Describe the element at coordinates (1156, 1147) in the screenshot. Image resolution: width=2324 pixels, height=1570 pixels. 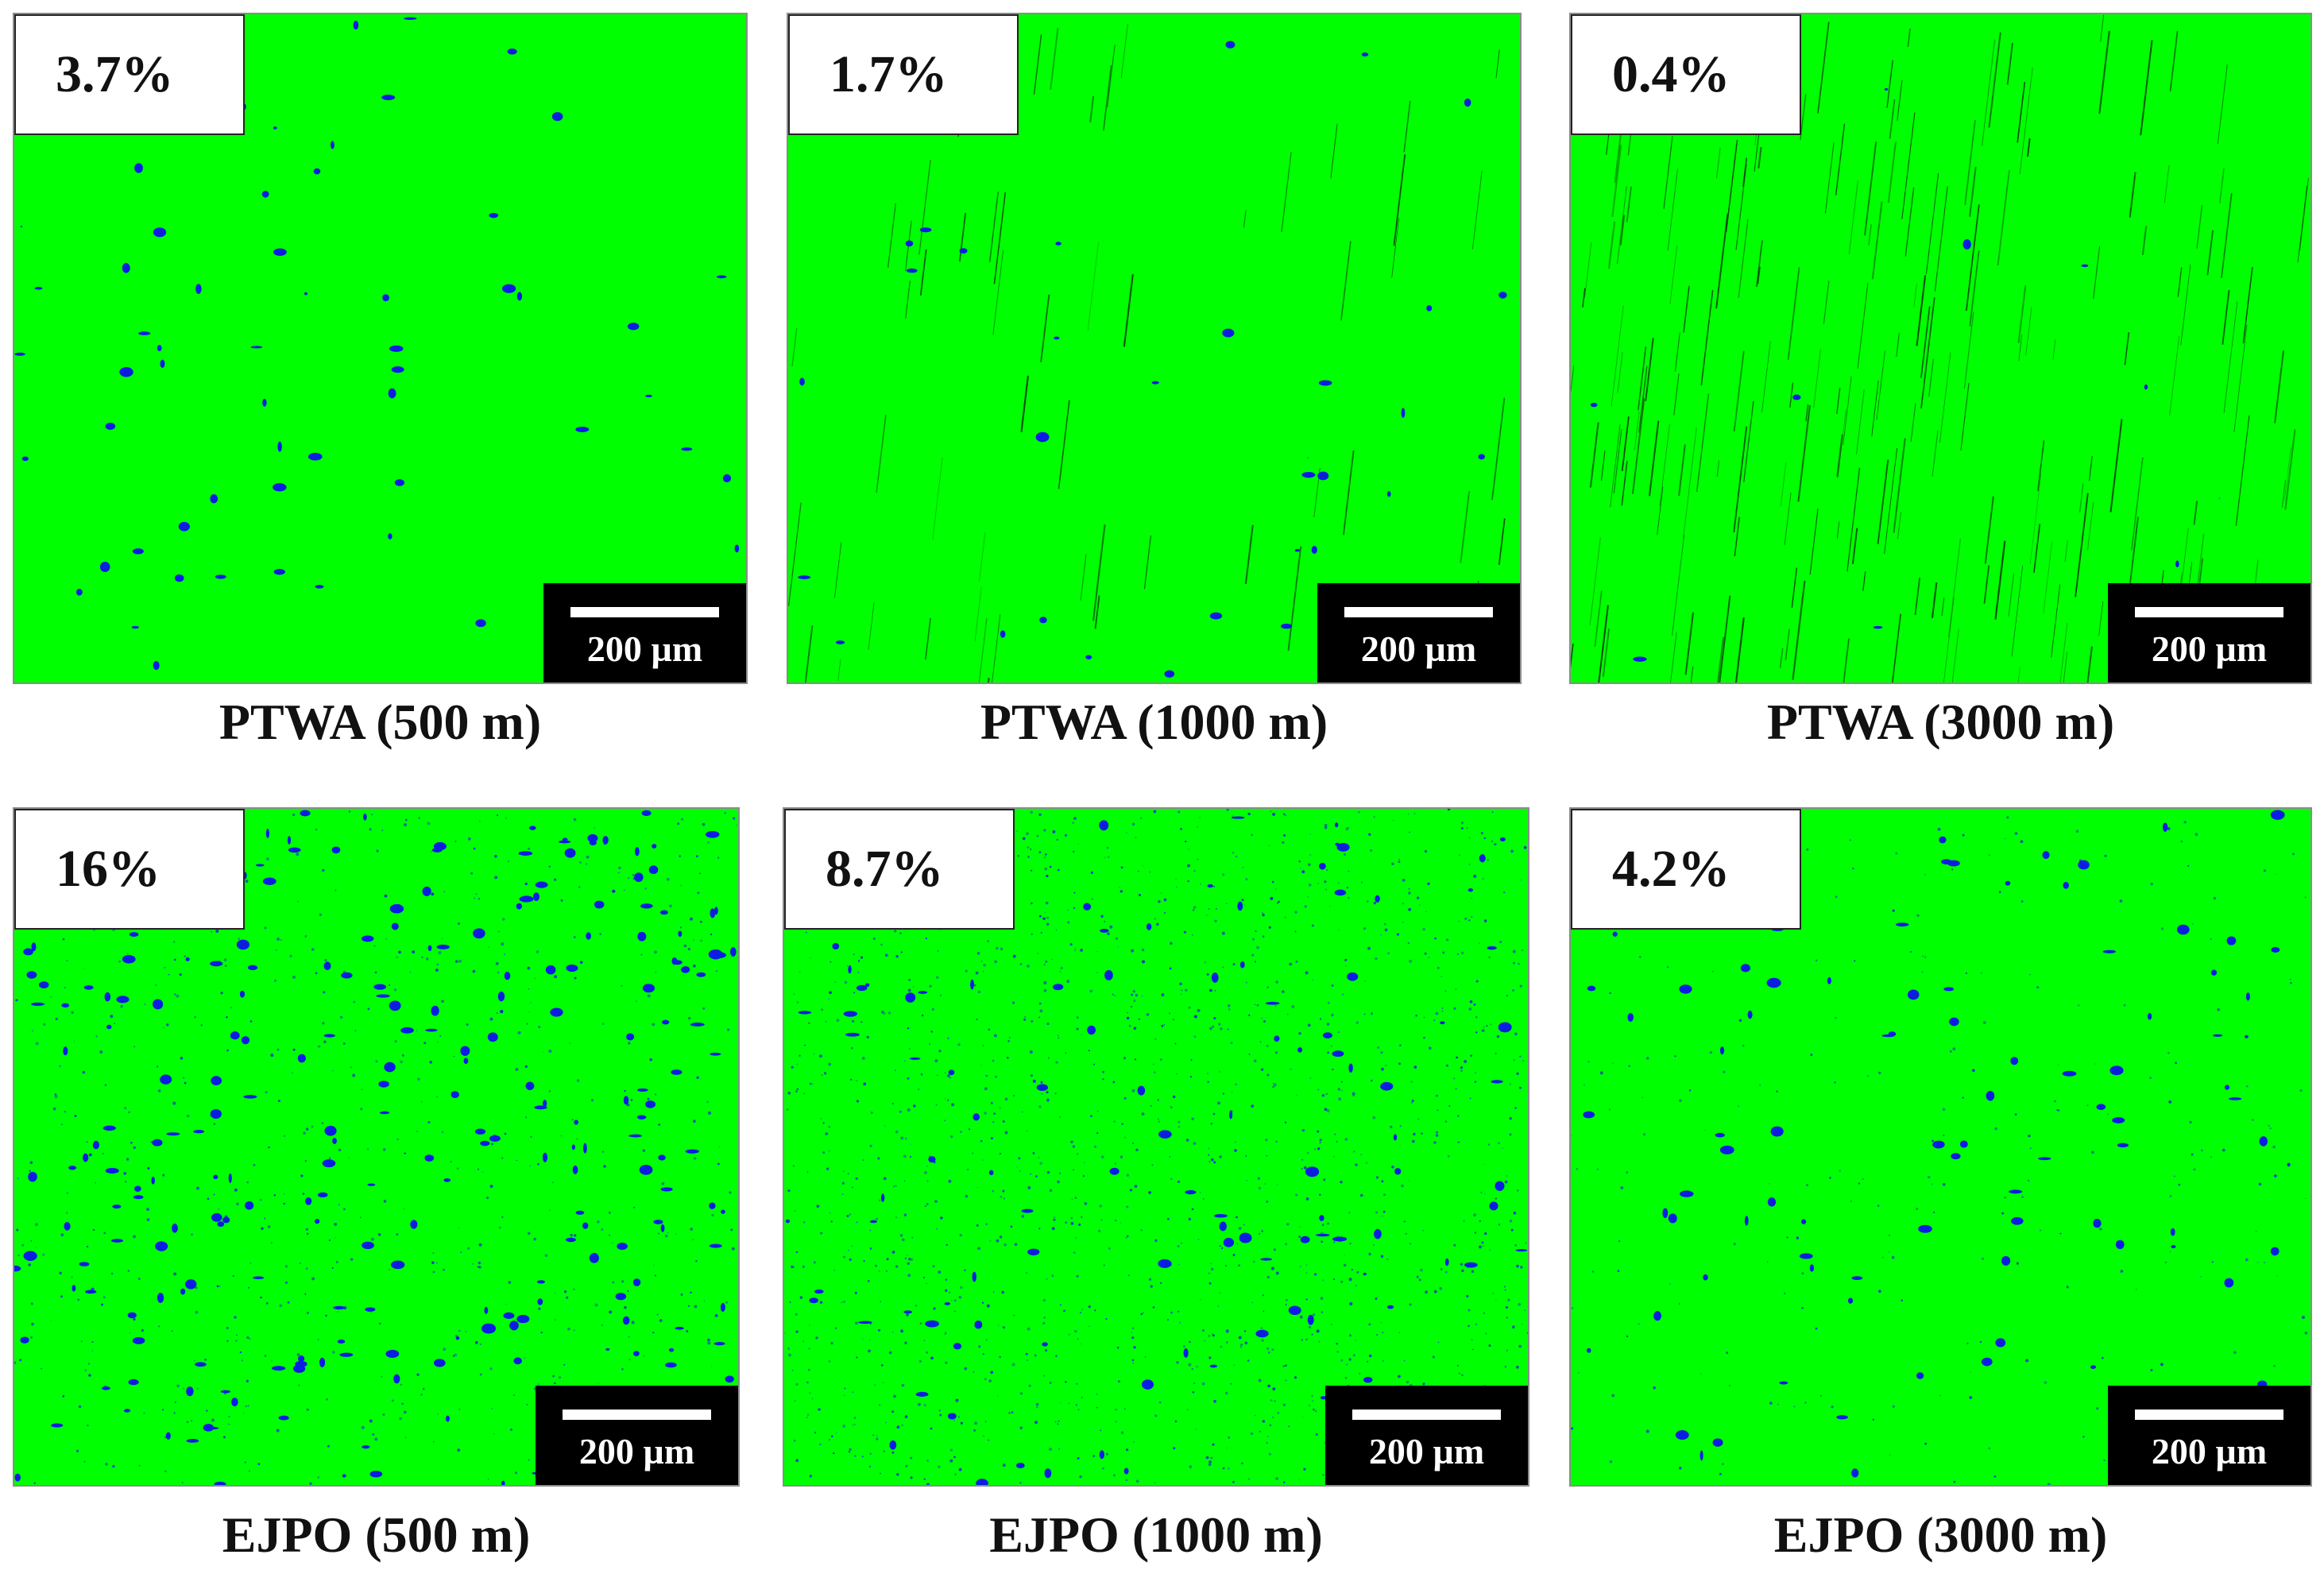
I see `micrograph-panel-ejpo-1000: 8.7% 200 µm` at that location.